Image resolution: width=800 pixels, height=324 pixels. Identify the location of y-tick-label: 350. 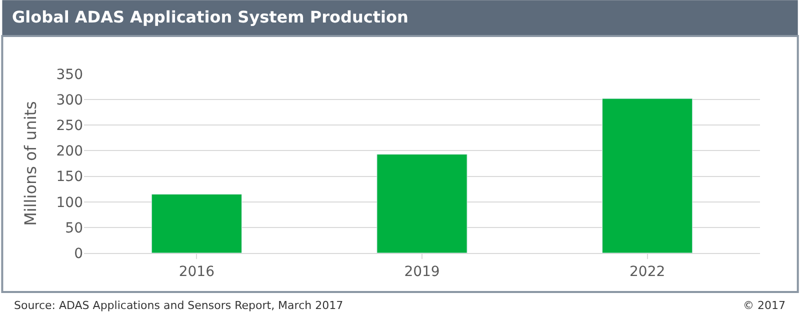
(69, 74).